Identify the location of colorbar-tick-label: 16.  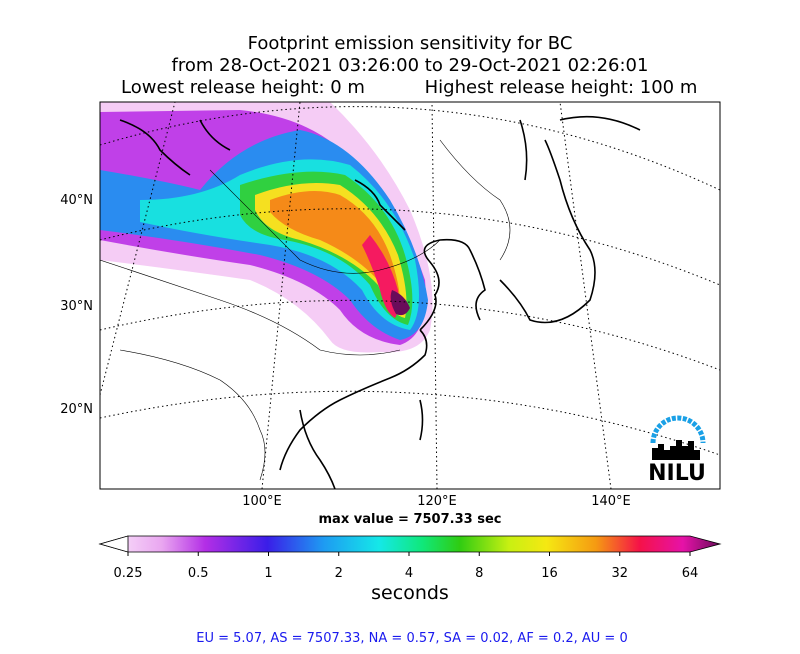
(549, 573).